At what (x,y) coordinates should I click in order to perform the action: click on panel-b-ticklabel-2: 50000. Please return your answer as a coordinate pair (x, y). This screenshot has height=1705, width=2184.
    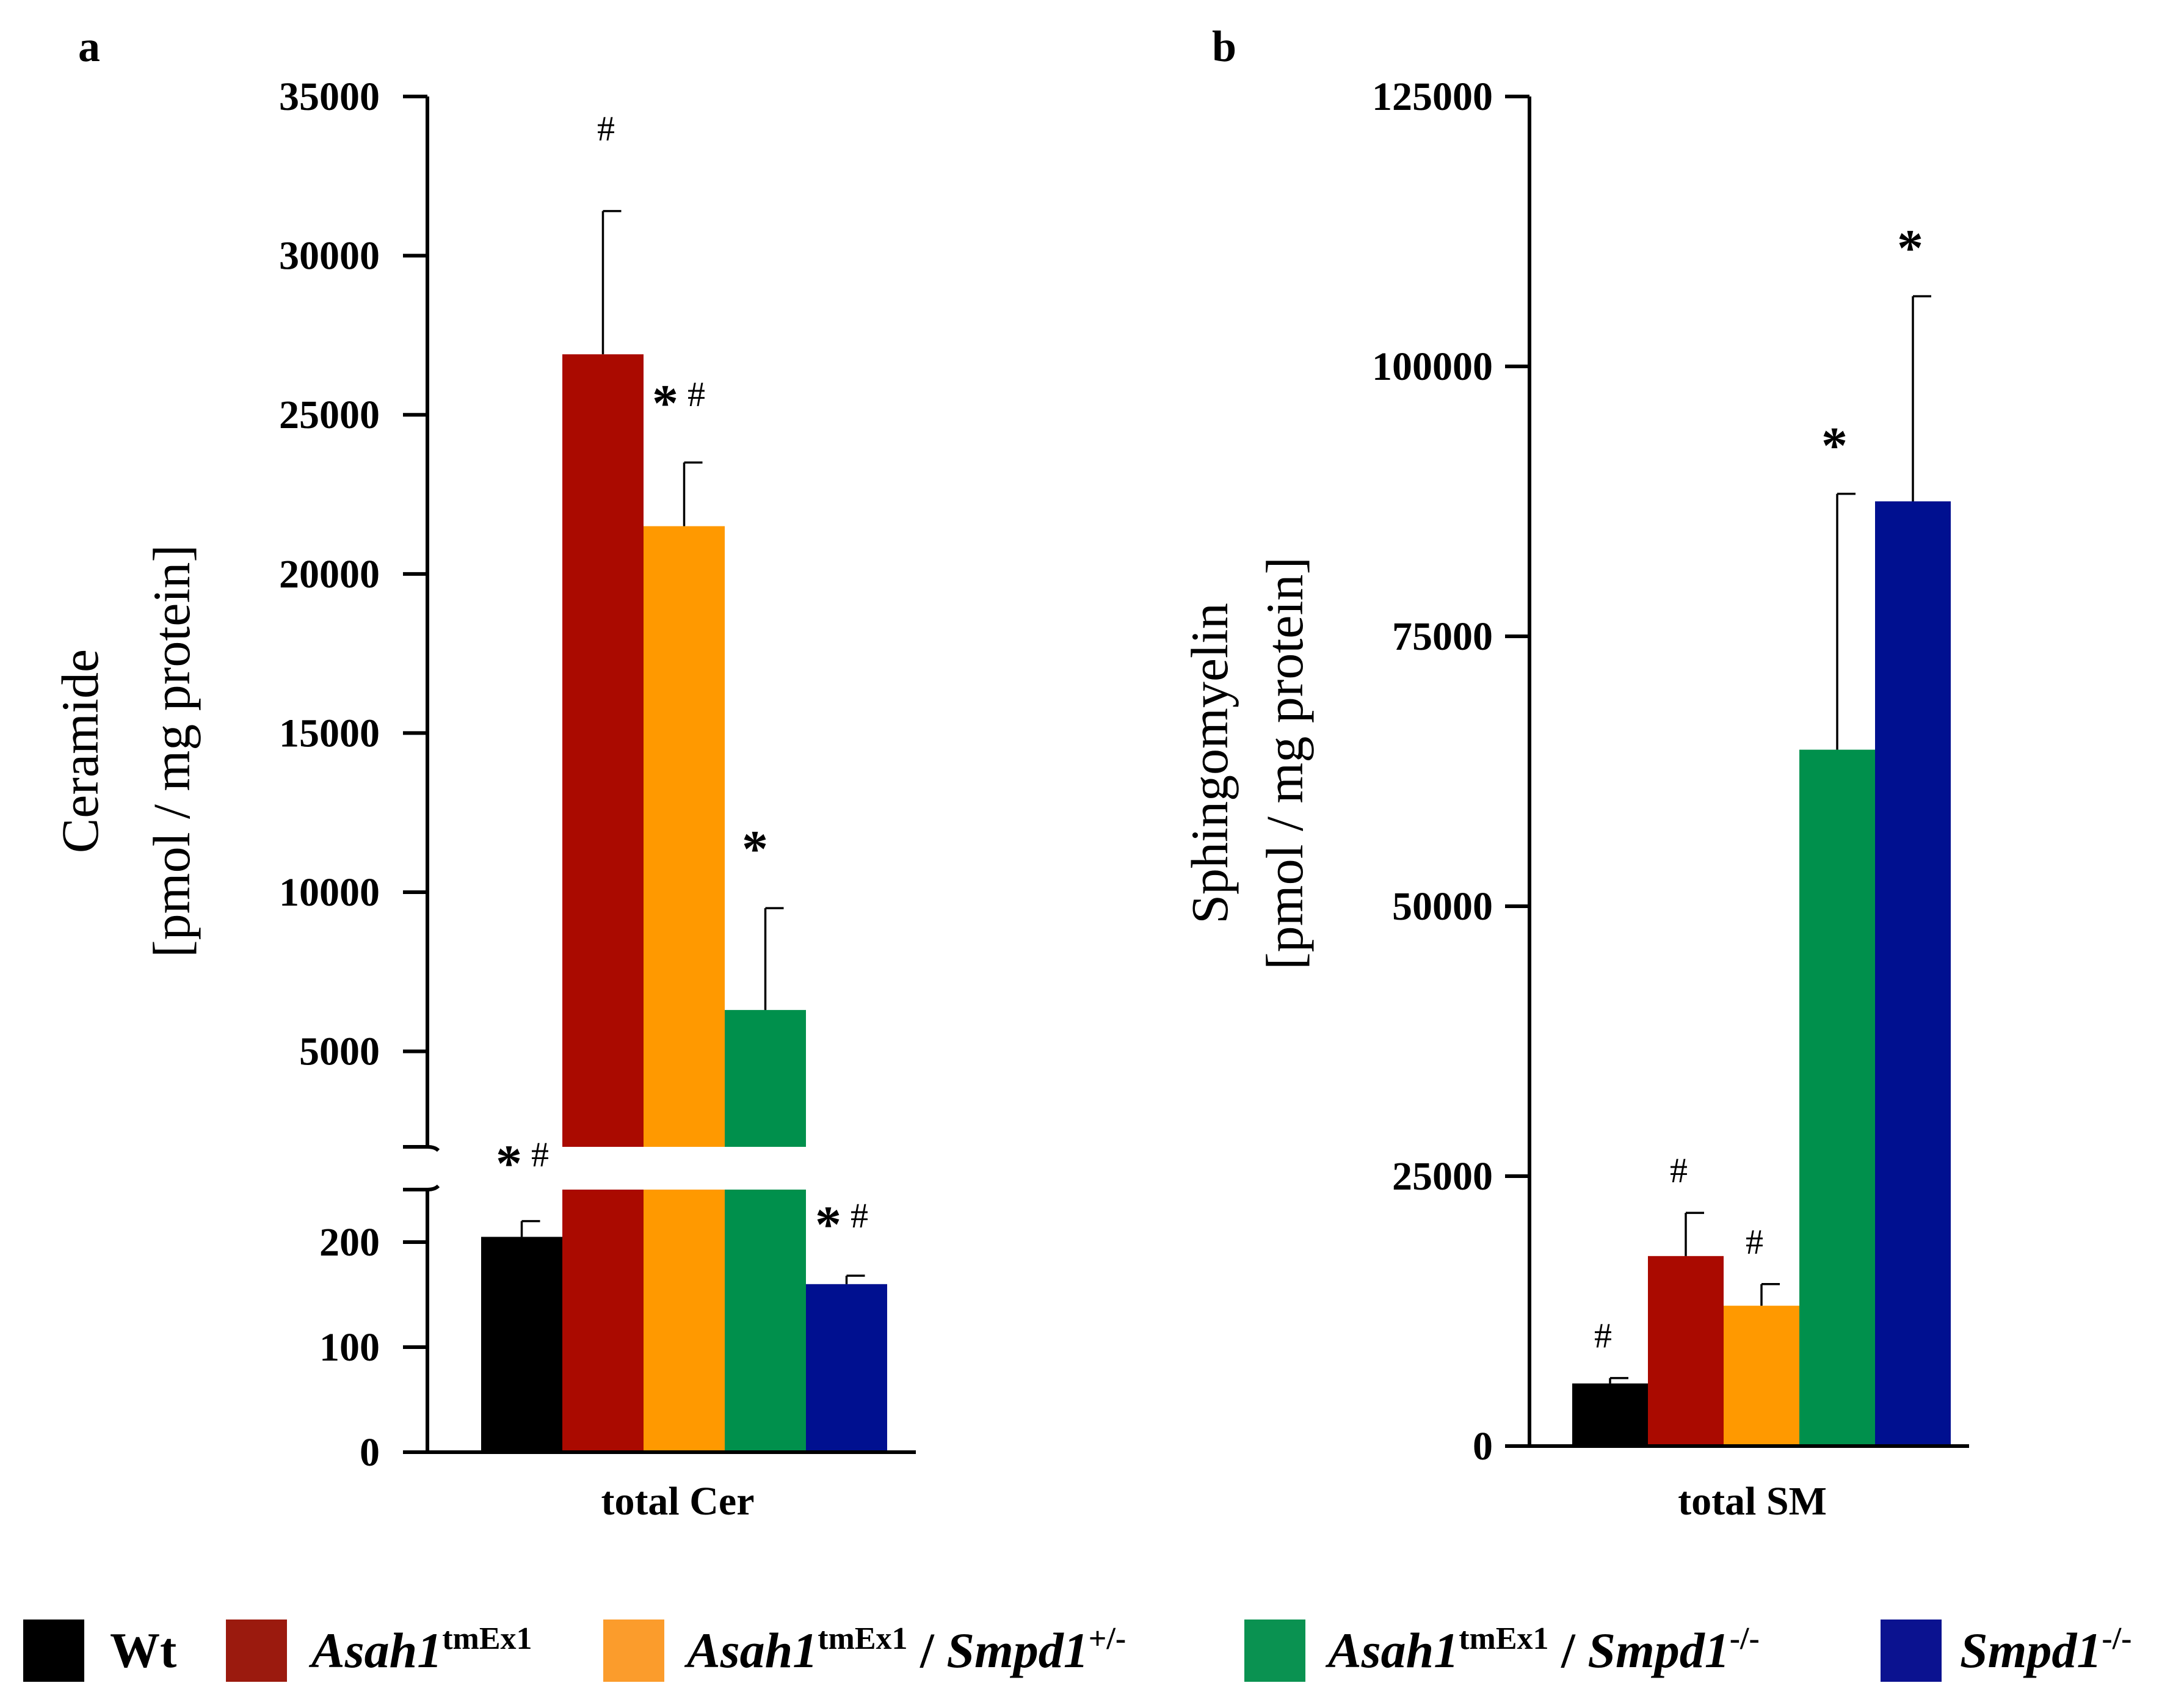
    Looking at the image, I should click on (1442, 906).